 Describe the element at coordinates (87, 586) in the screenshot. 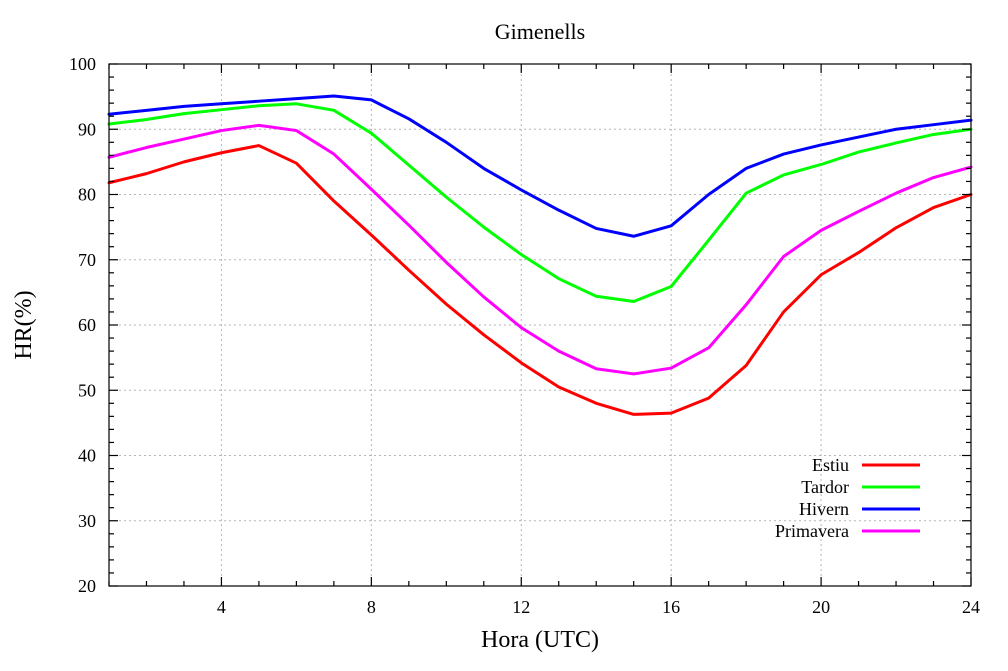

I see `y-tick-label: 20` at that location.